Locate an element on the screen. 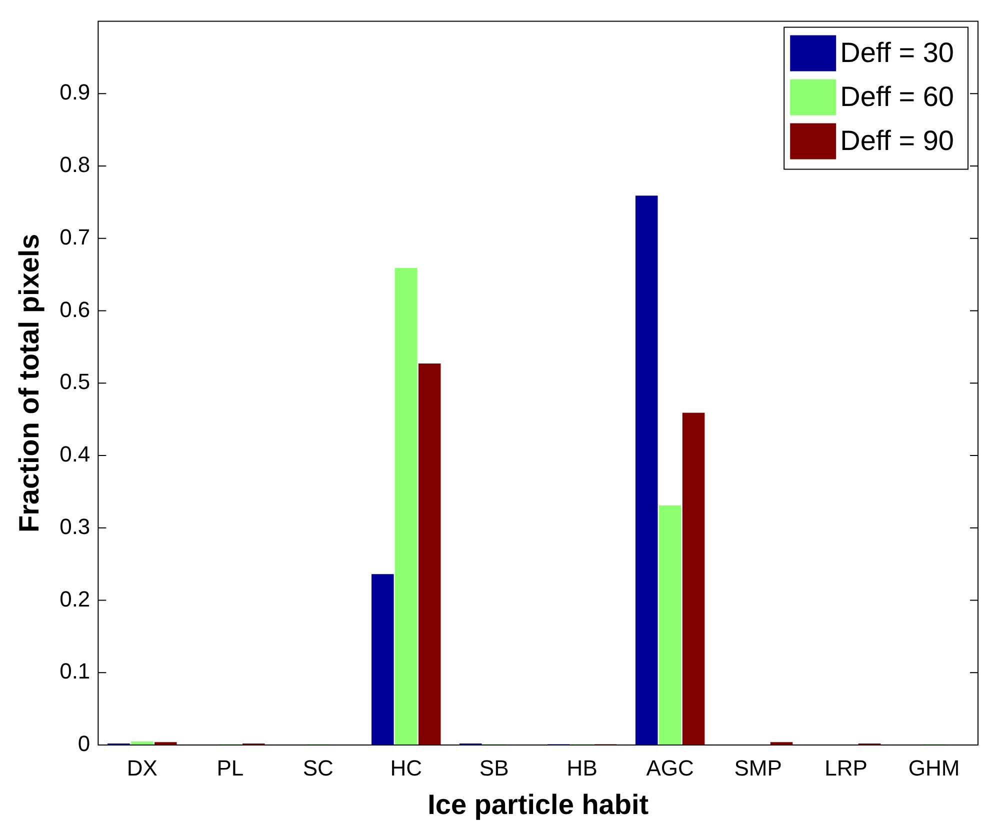  x-tick-label: PL is located at coordinates (230, 767).